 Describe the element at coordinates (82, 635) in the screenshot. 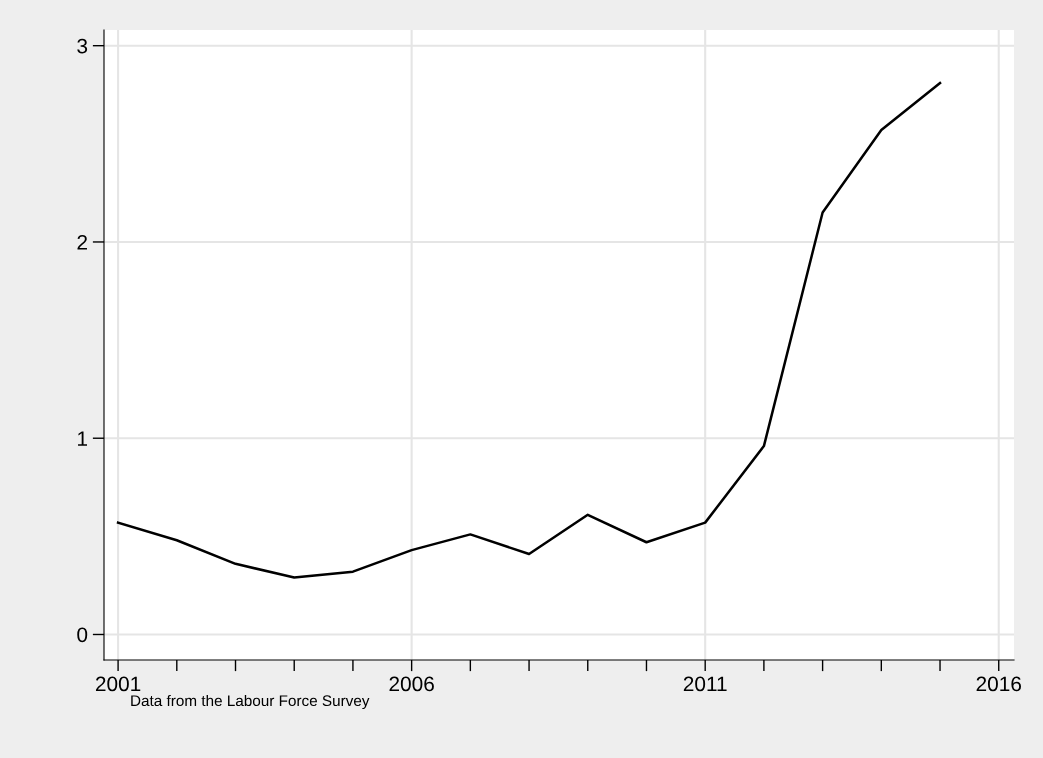

I see `y-tick-label: 0` at that location.